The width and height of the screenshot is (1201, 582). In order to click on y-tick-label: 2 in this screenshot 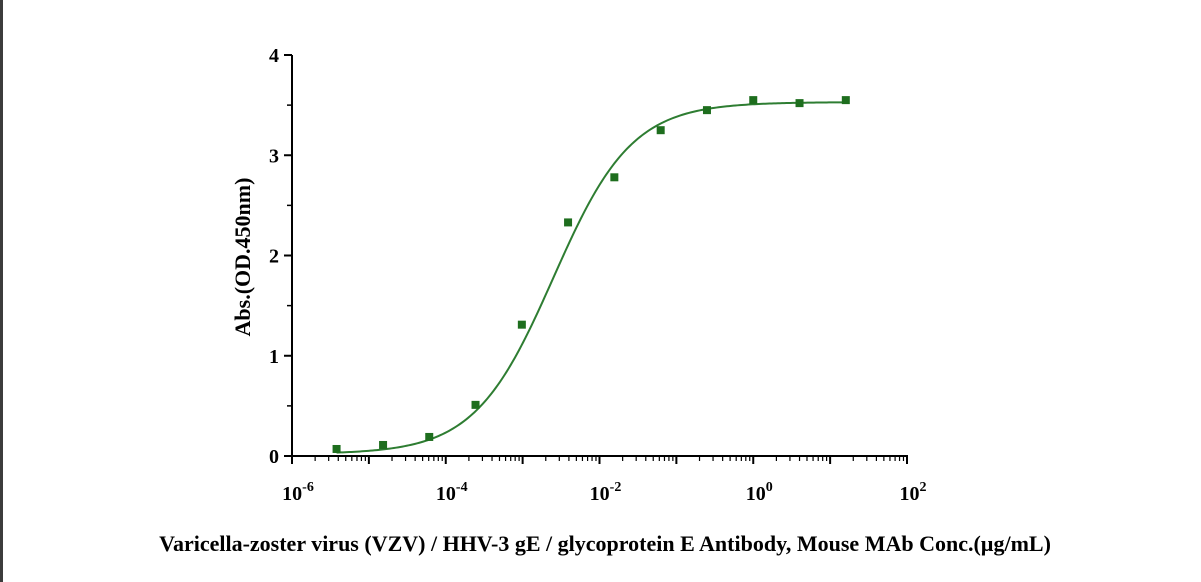, I will do `click(274, 257)`.